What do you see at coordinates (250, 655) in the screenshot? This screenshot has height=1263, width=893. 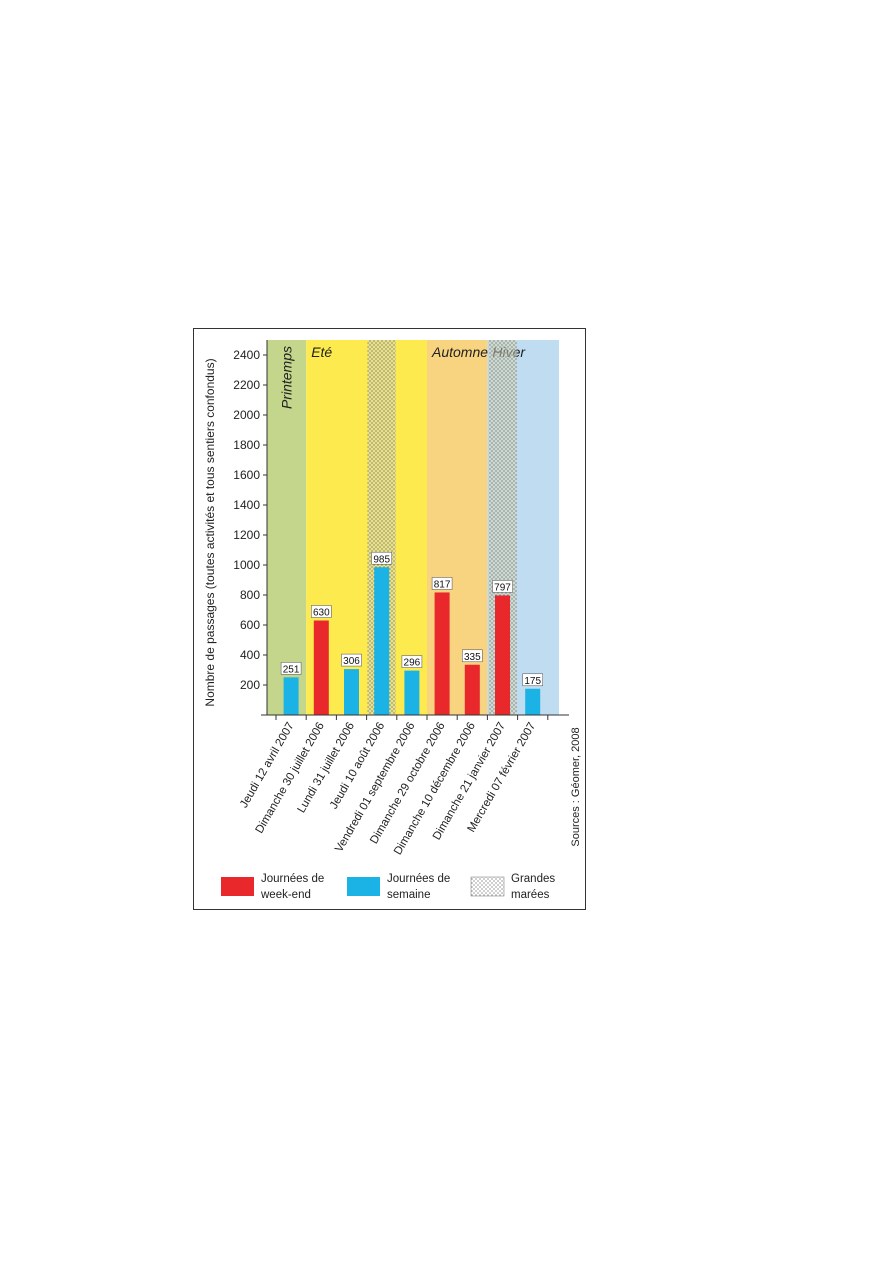 I see `y-tick-label: 400` at bounding box center [250, 655].